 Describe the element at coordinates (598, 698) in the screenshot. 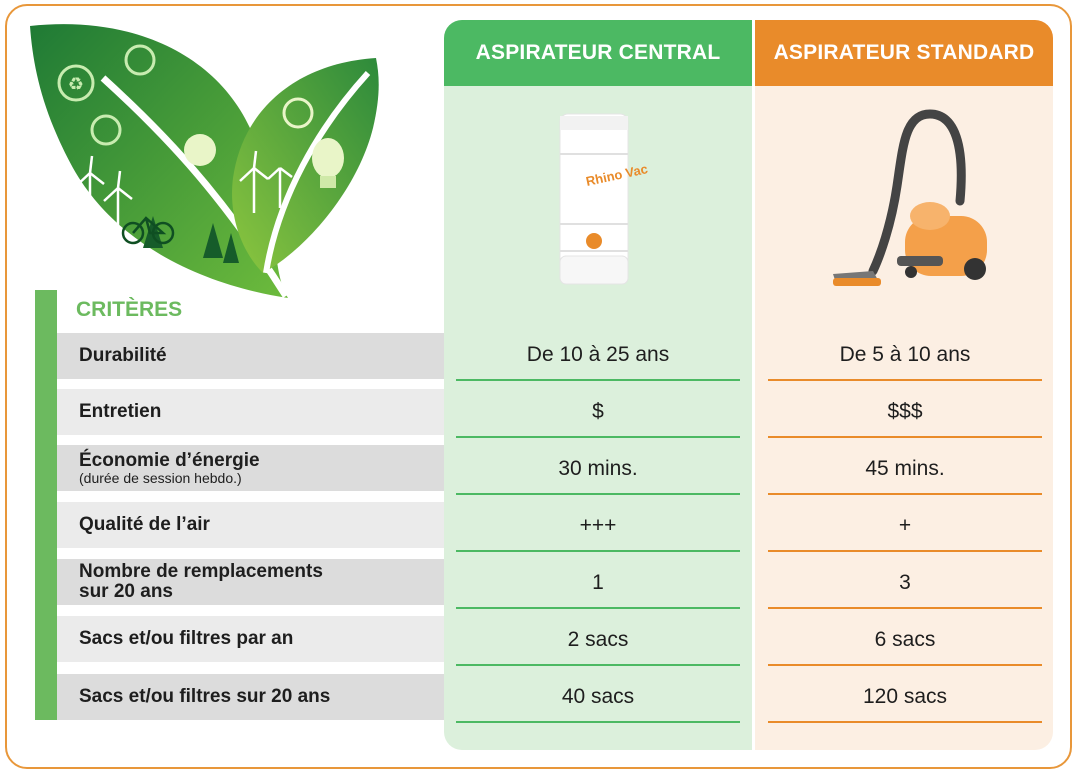

I see `central-value-cell: 40 sacs` at that location.